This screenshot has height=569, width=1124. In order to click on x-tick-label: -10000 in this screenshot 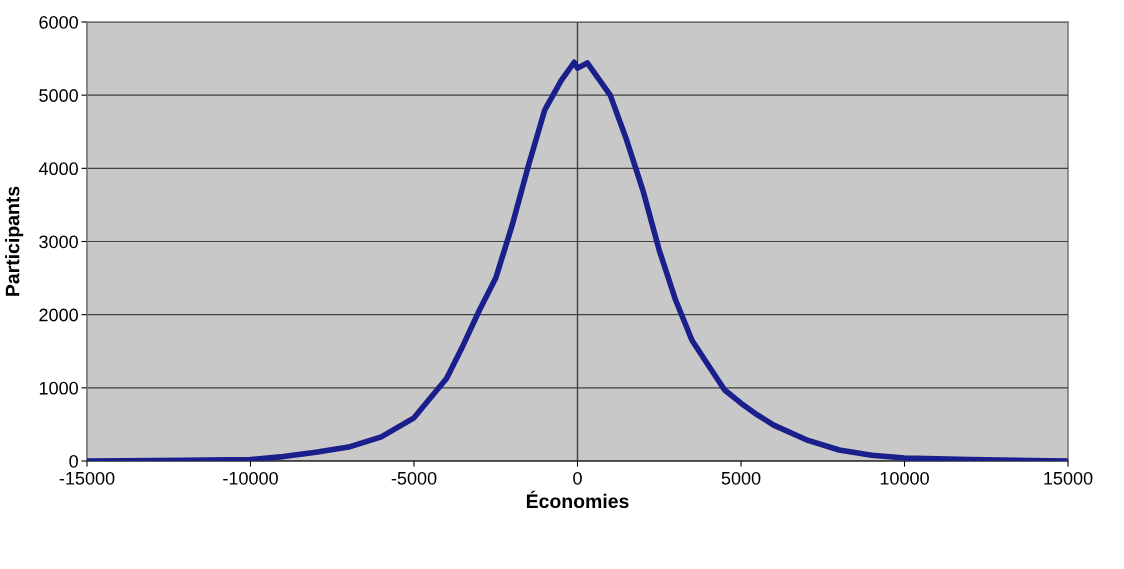, I will do `click(250, 478)`.